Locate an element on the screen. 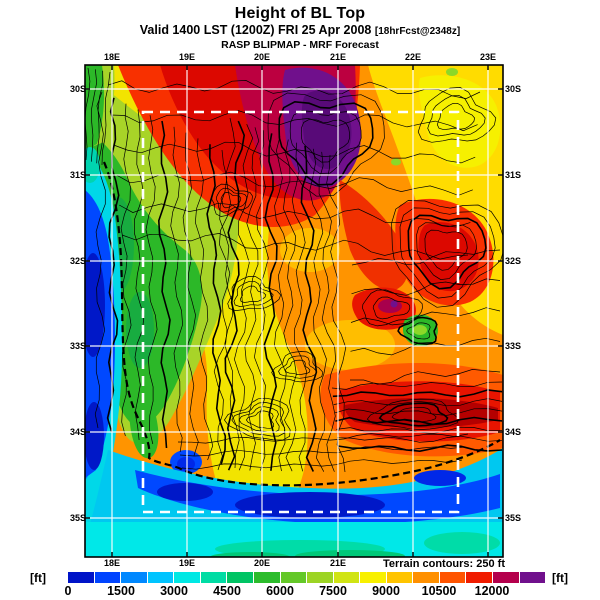 The image size is (600, 600). axis-label-left-31S: 31S is located at coordinates (77, 175).